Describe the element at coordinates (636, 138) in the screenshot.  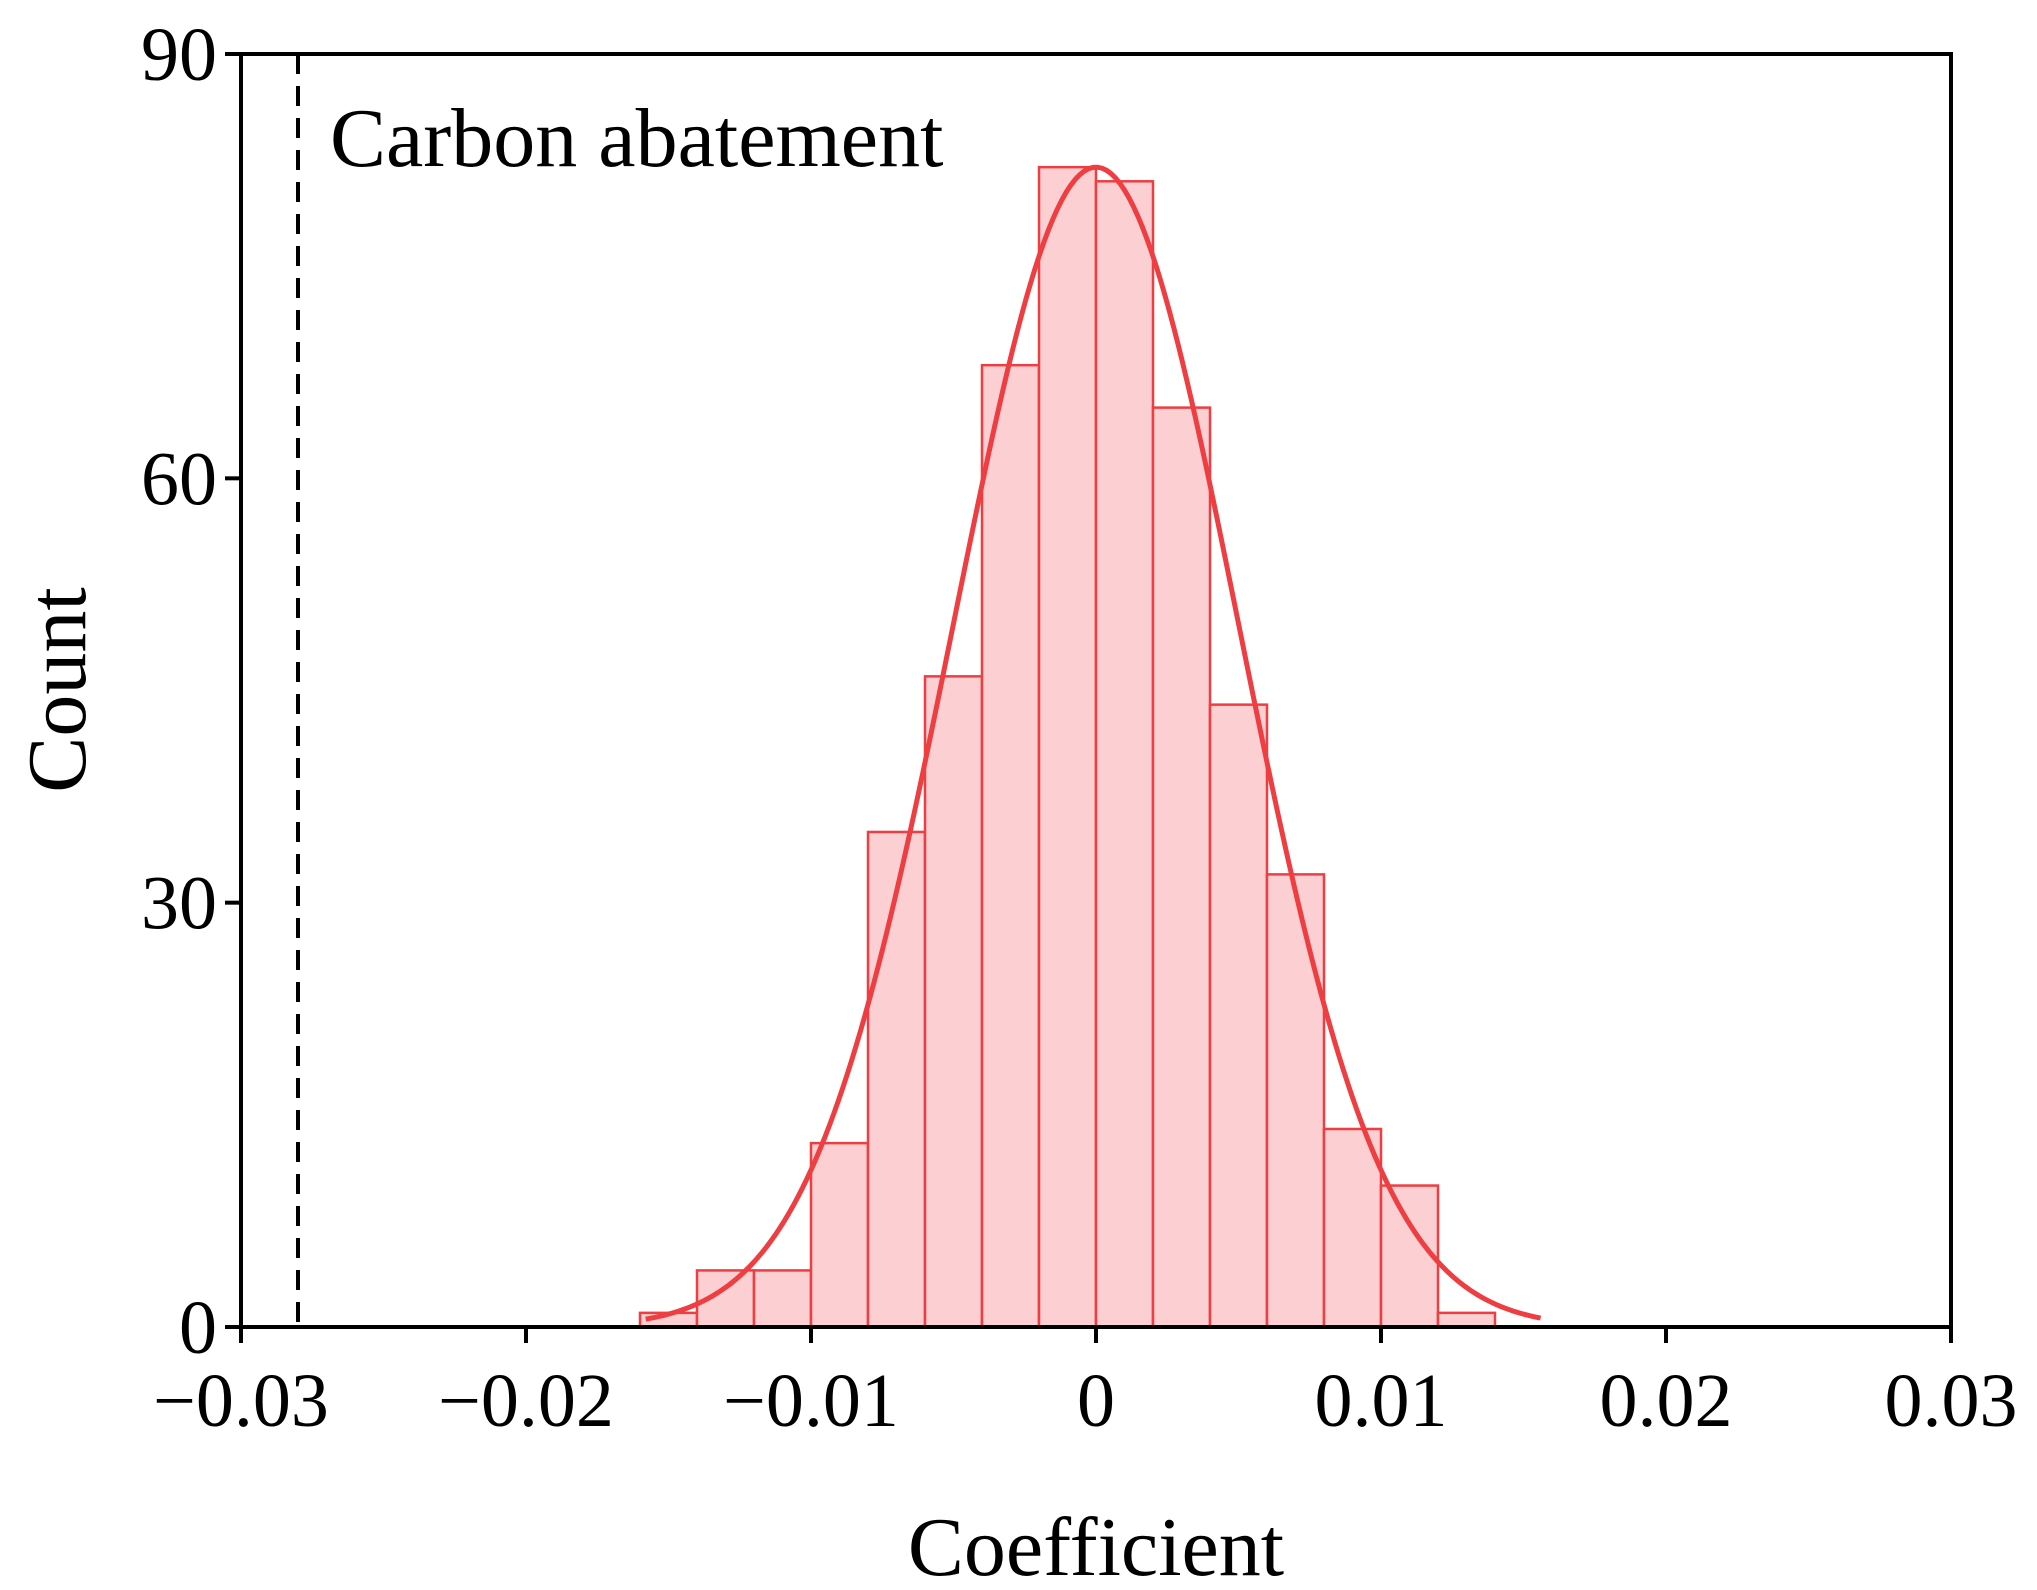
I see `carbon-abatement-label: Carbon abatement` at that location.